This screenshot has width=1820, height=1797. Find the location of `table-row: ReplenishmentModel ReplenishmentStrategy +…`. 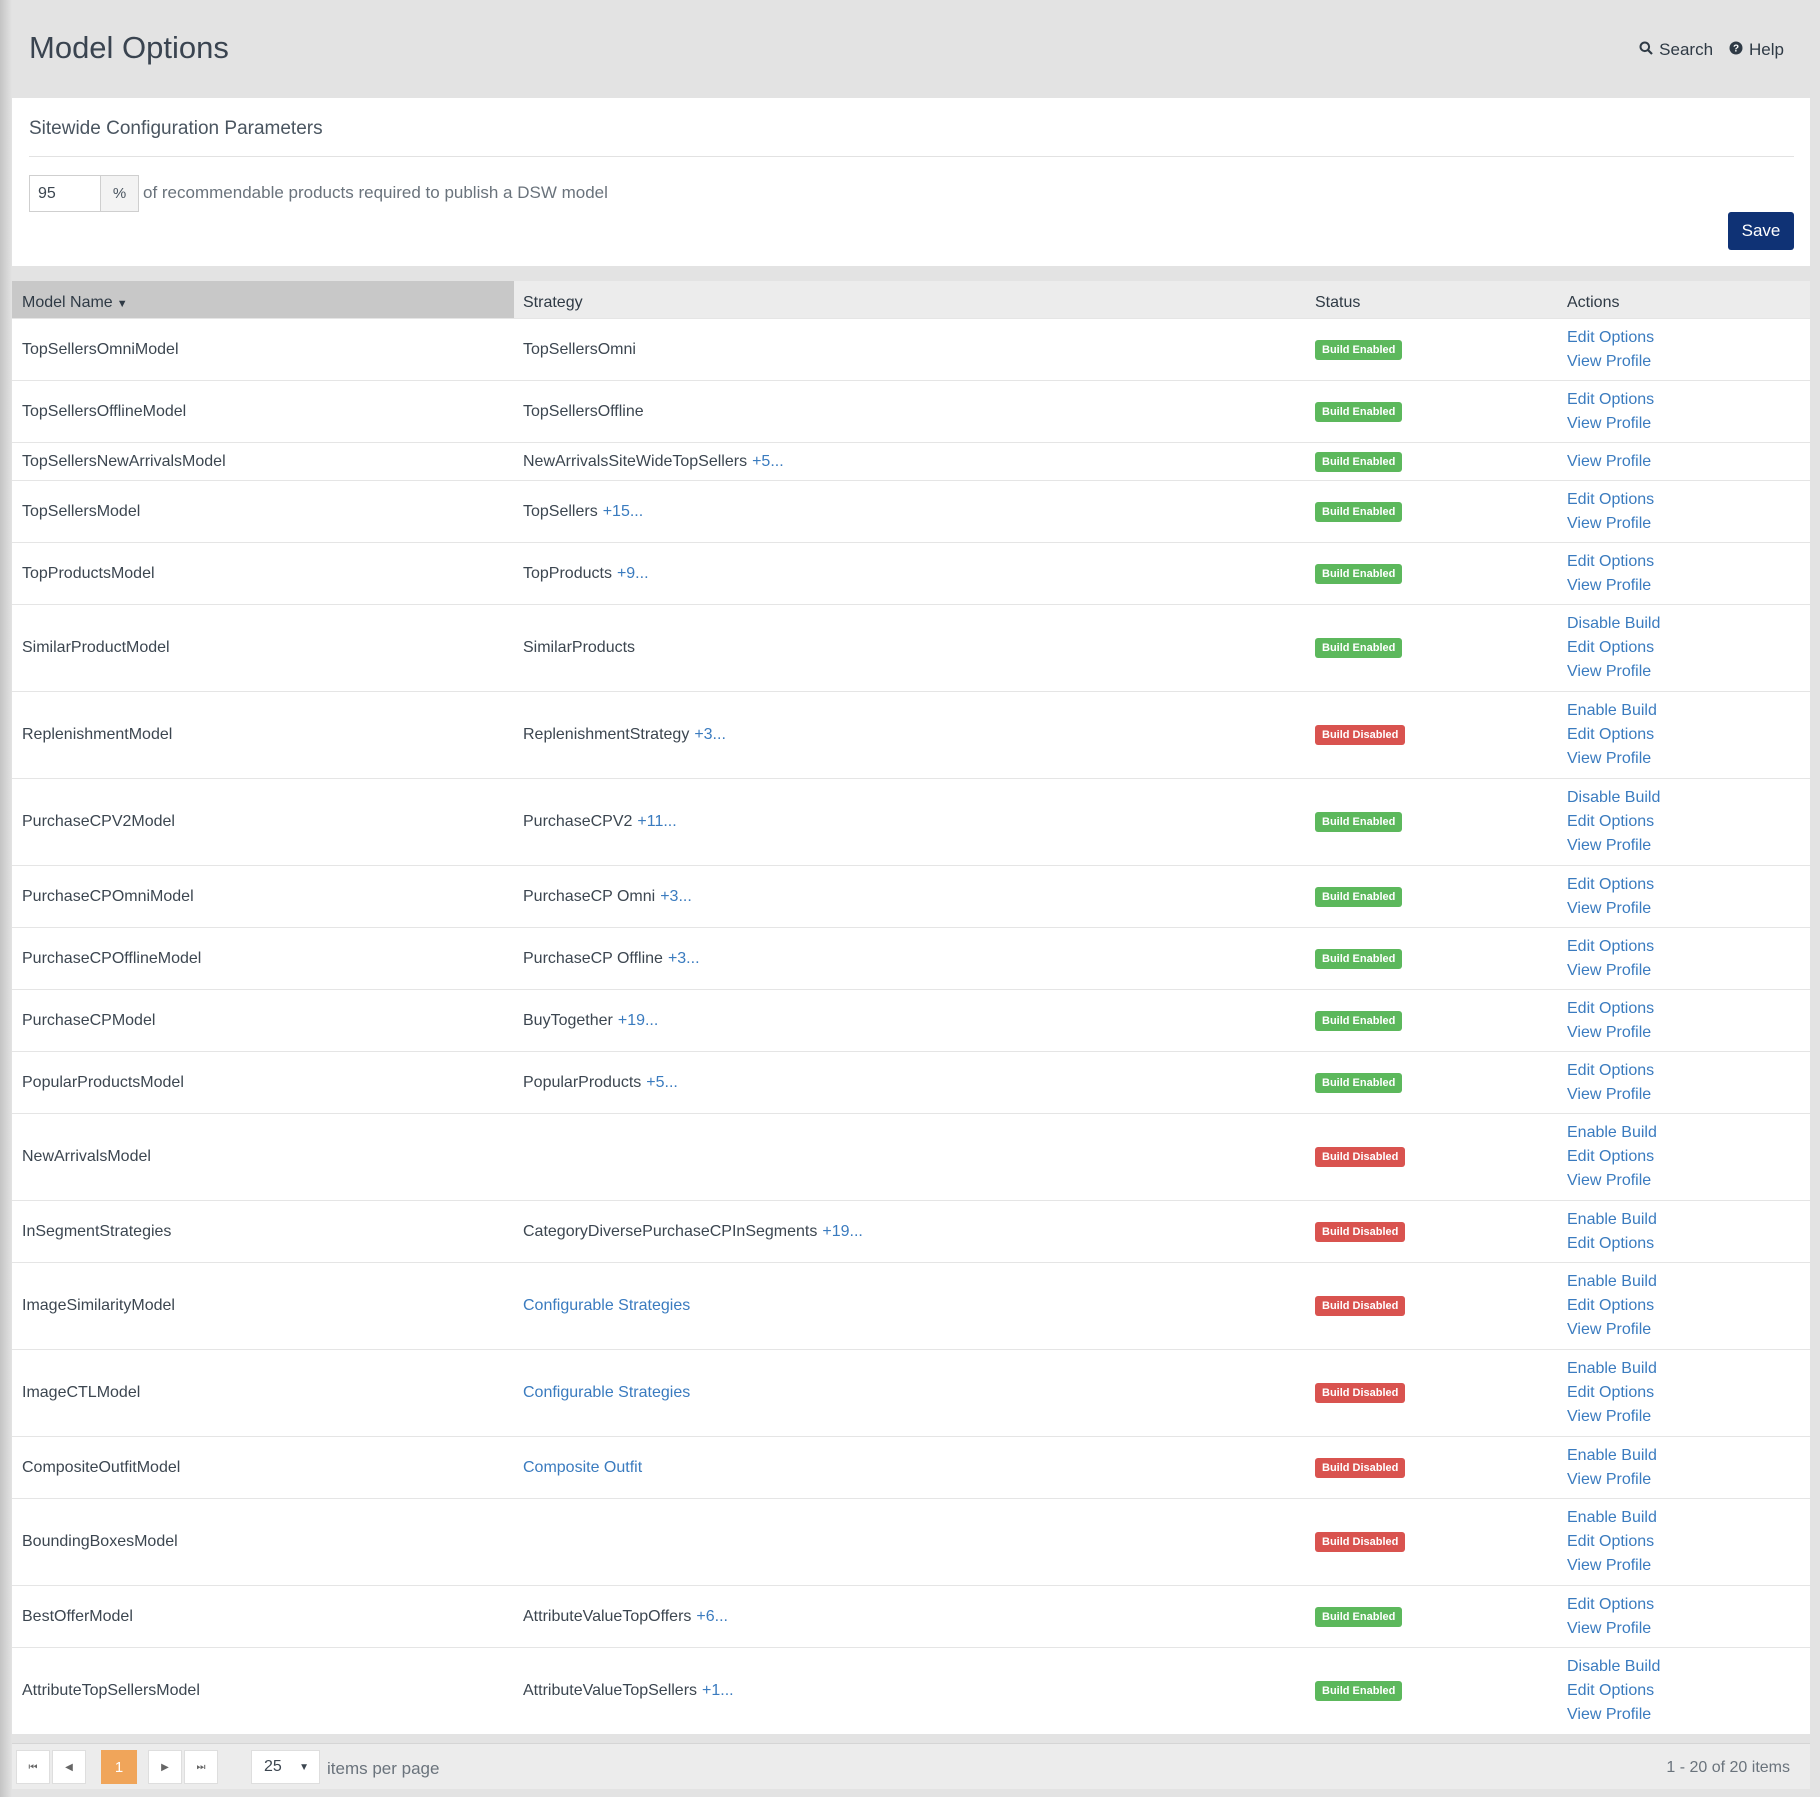

table-row: ReplenishmentModel ReplenishmentStrategy +… is located at coordinates (911, 734).